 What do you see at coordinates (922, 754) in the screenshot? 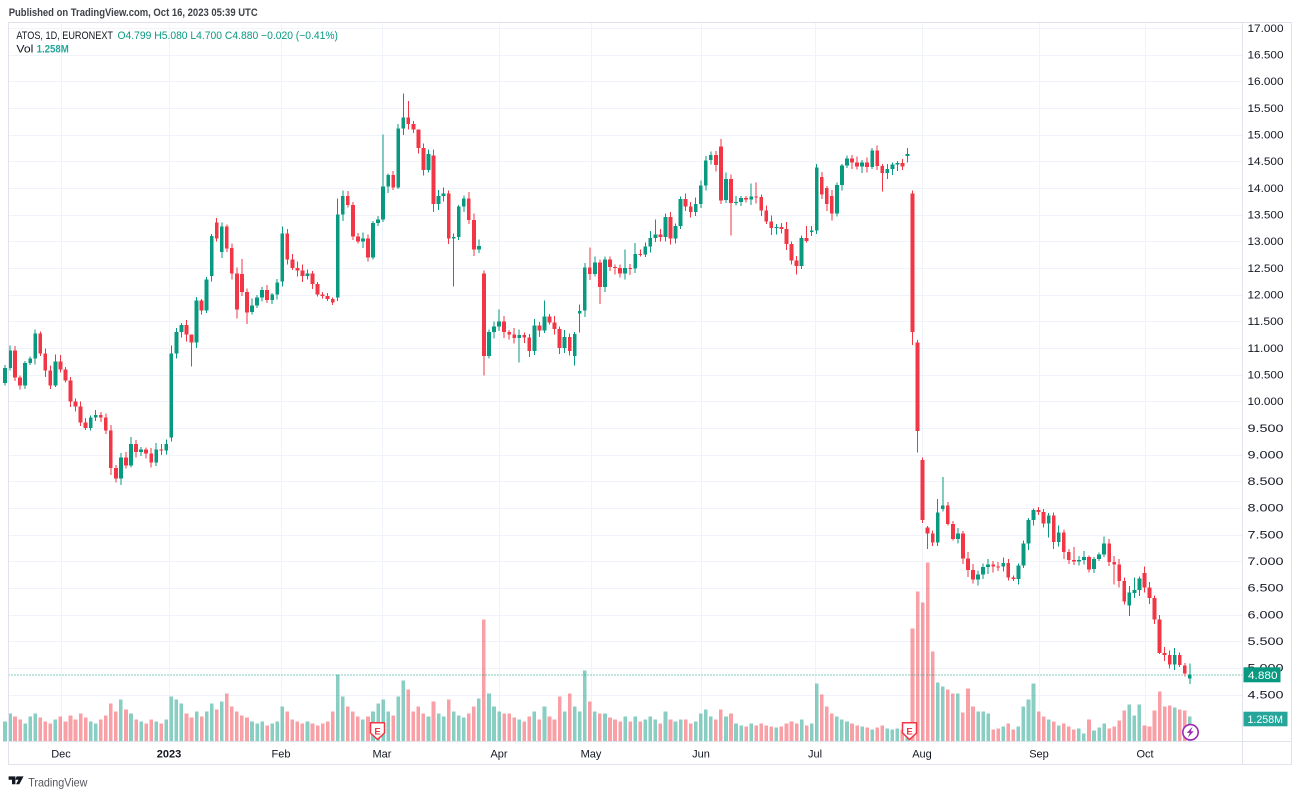
I see `svg-text: Aug` at bounding box center [922, 754].